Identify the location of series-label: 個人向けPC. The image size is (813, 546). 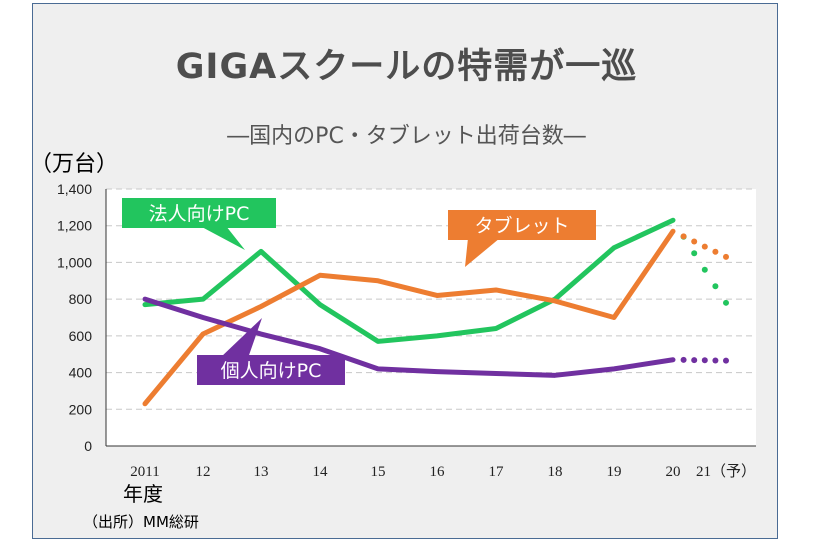
(271, 371).